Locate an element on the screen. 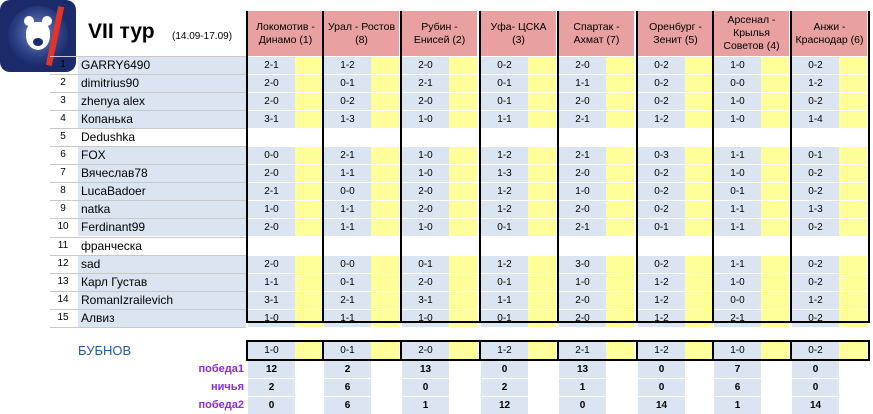 This screenshot has height=414, width=873. prediction-cell: 1-3 is located at coordinates (815, 209).